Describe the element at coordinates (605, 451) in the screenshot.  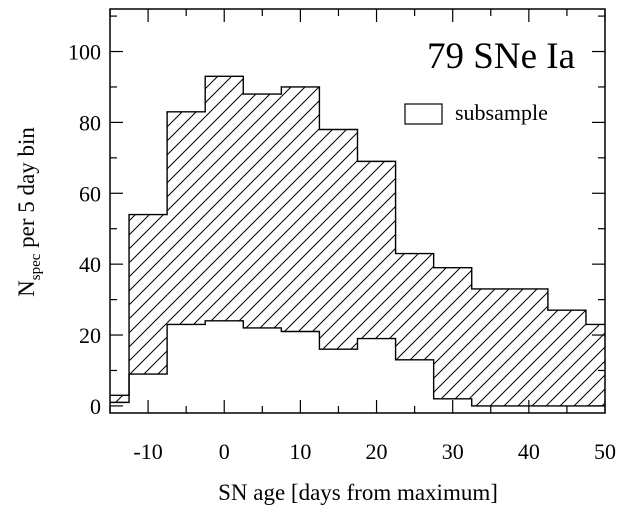
I see `x-tick-label: 50` at that location.